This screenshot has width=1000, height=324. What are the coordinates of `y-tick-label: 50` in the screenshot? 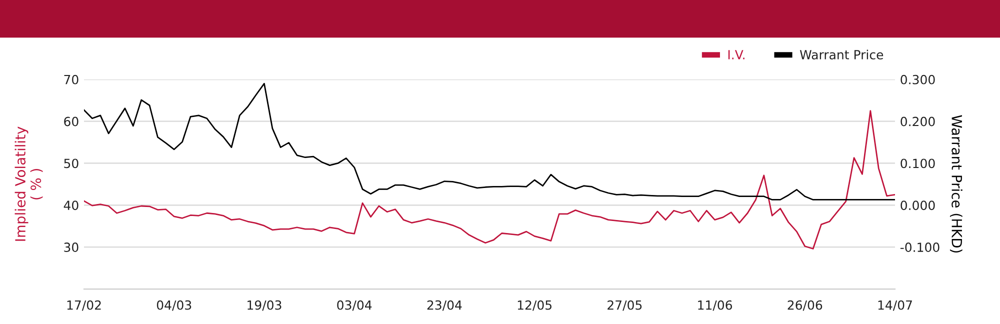 It's located at (71, 163).